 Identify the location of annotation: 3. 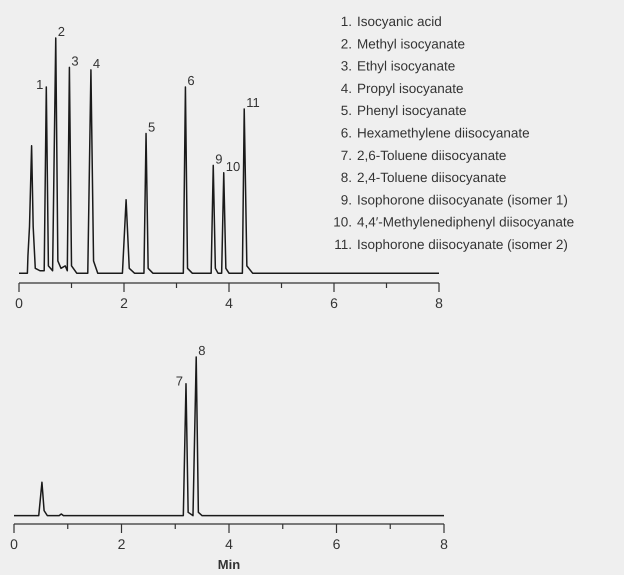
(75, 60).